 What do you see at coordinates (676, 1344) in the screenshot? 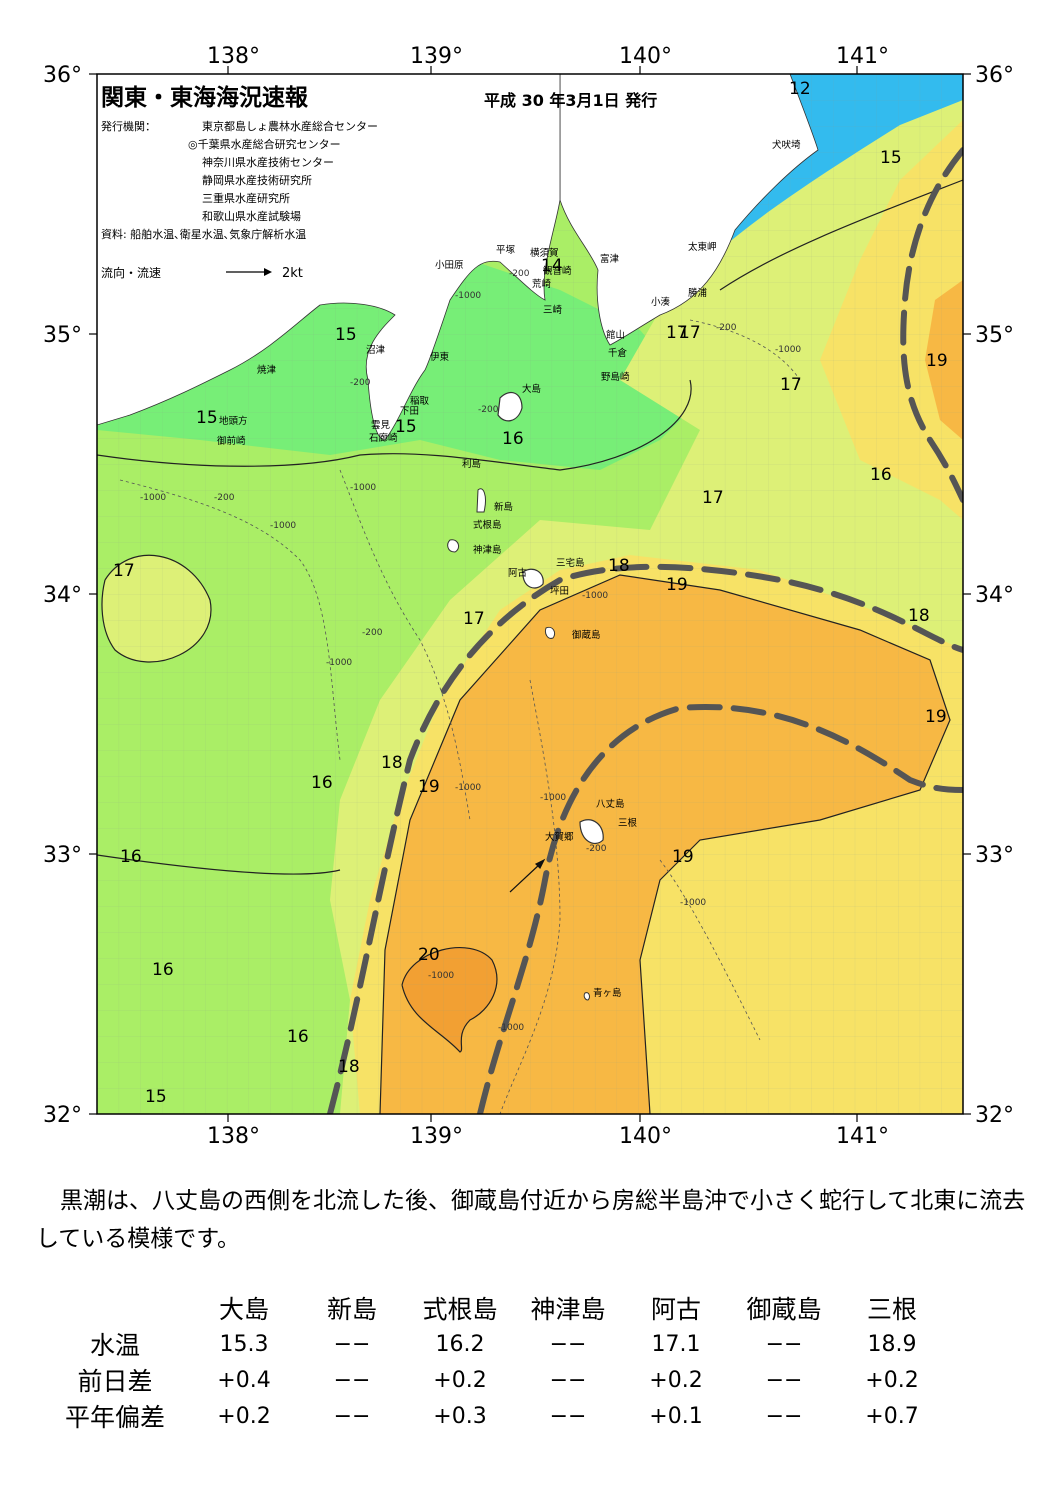
I see `table-cell: 17.1` at bounding box center [676, 1344].